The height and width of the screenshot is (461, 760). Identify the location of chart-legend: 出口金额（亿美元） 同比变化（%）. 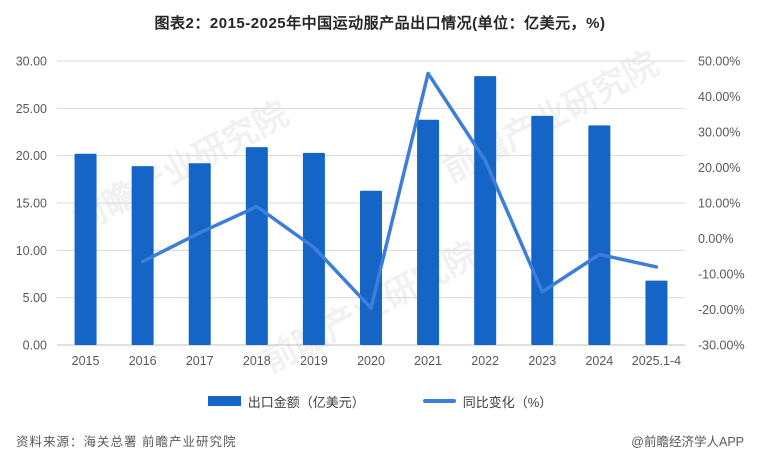
(380, 401).